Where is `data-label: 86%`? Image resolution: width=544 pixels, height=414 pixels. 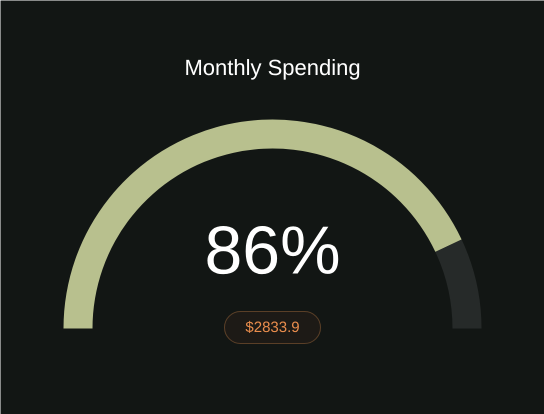 data-label: 86% is located at coordinates (272, 250).